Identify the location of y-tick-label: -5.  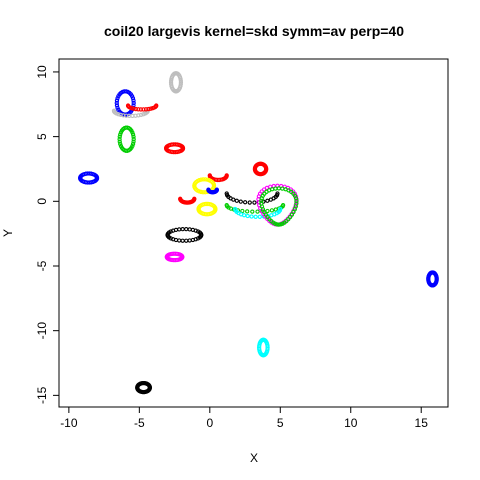
(42, 265).